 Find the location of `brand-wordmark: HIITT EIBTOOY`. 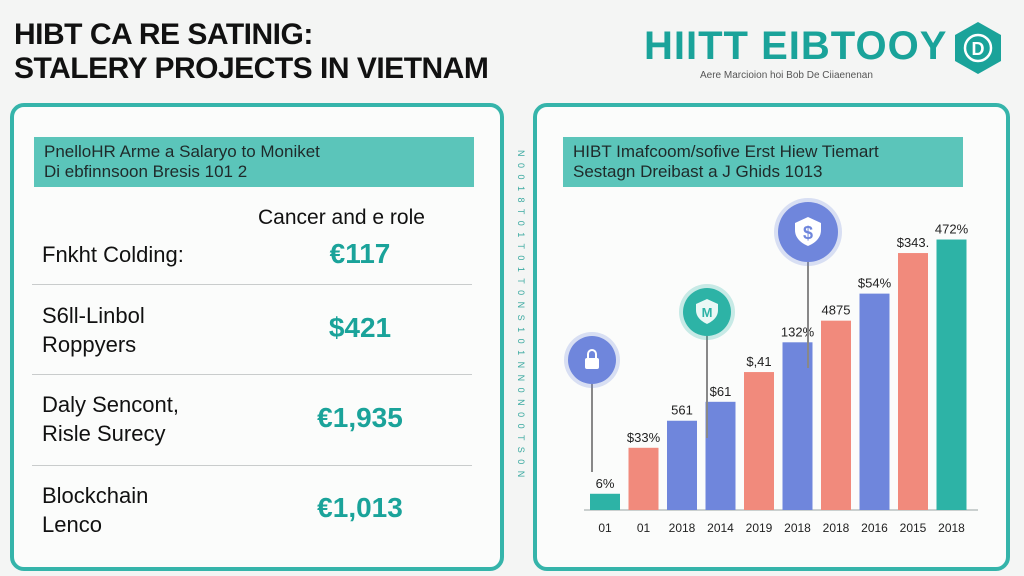

brand-wordmark: HIITT EIBTOOY is located at coordinates (796, 46).